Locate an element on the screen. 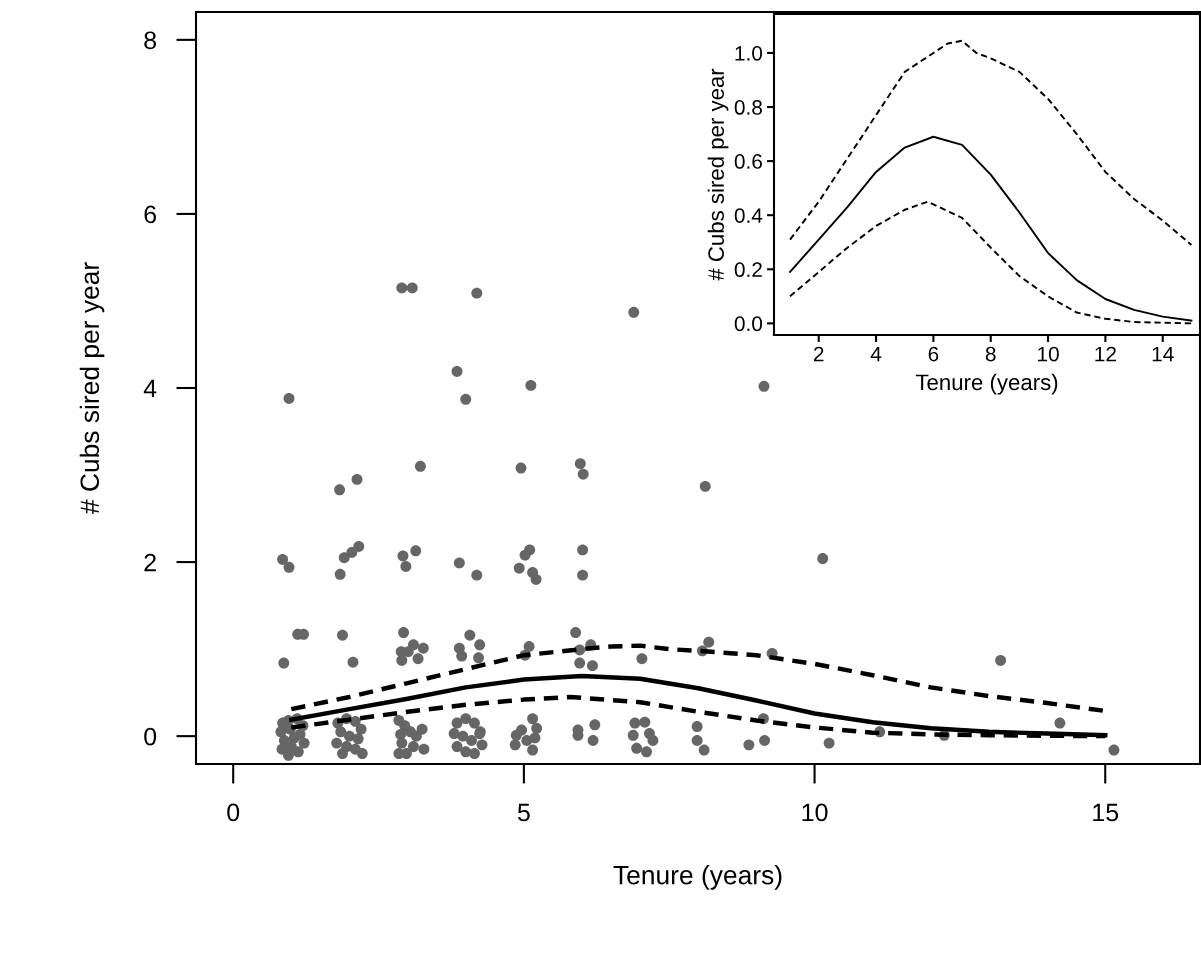 This screenshot has width=1201, height=954. x-tick-label: 0 is located at coordinates (233, 812).